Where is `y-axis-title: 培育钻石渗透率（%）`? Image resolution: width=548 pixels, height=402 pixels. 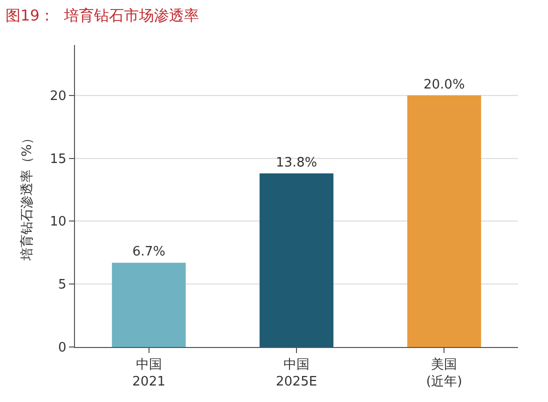
y-axis-title: 培育钻石渗透率（%） is located at coordinates (26, 196).